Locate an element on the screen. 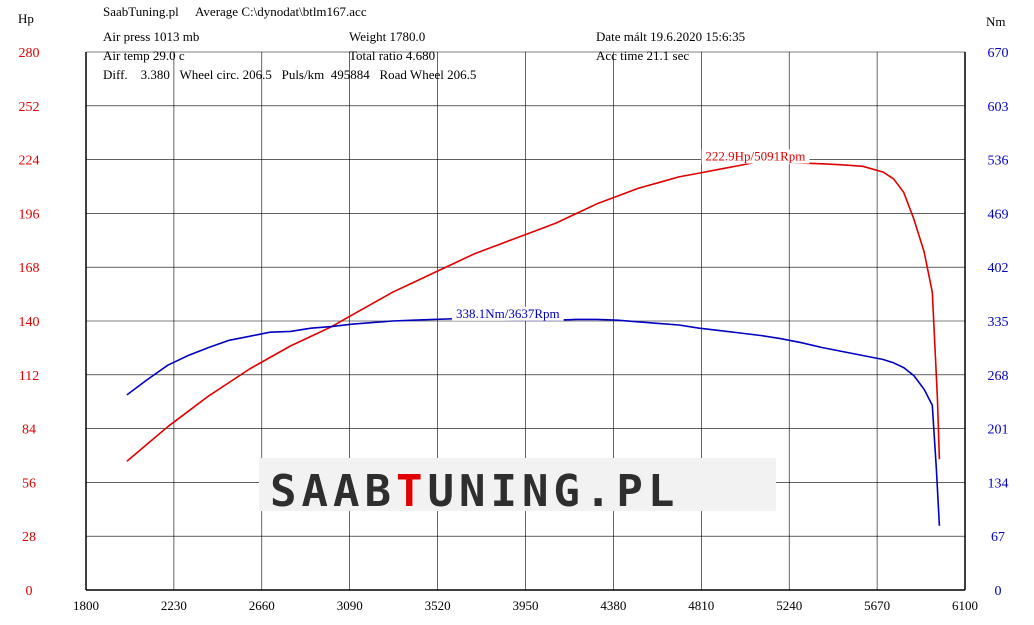  nm-tick-label: 335 is located at coordinates (998, 322).